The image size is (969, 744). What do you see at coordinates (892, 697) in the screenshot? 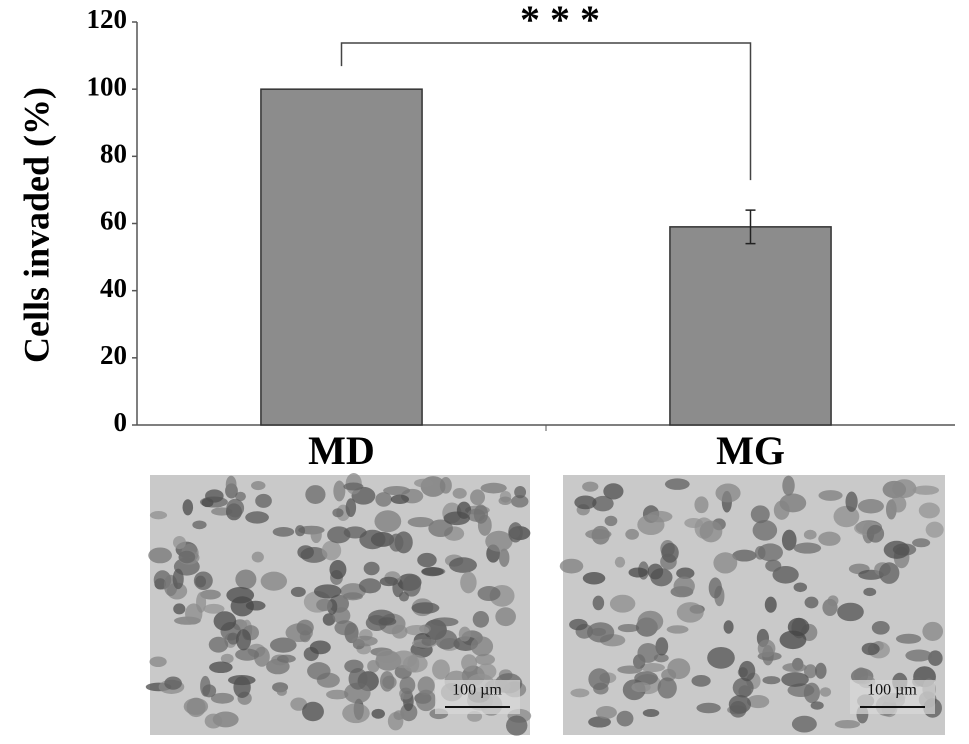
I see `scale-bar-bg` at bounding box center [892, 697].